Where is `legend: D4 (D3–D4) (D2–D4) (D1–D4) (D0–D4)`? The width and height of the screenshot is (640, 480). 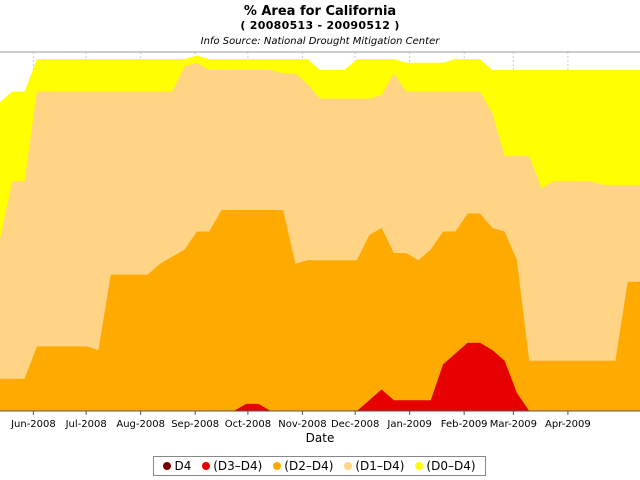 legend: D4 (D3–D4) (D2–D4) (D1–D4) (D0–D4) is located at coordinates (319, 466).